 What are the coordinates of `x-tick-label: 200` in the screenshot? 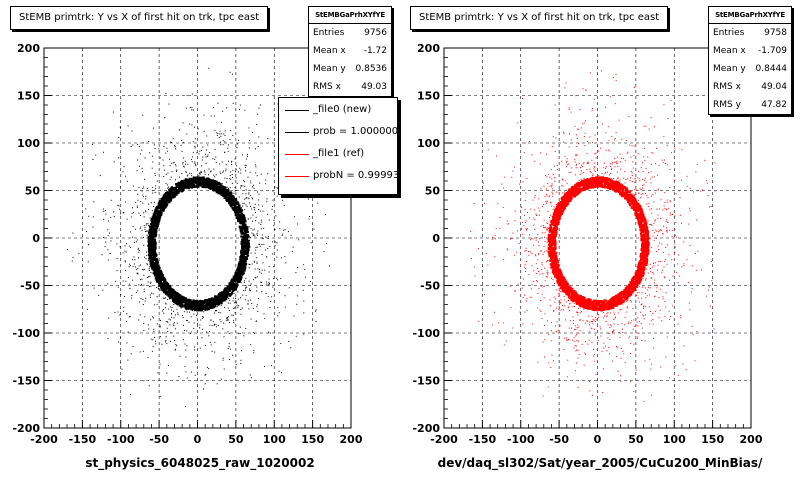 It's located at (751, 439).